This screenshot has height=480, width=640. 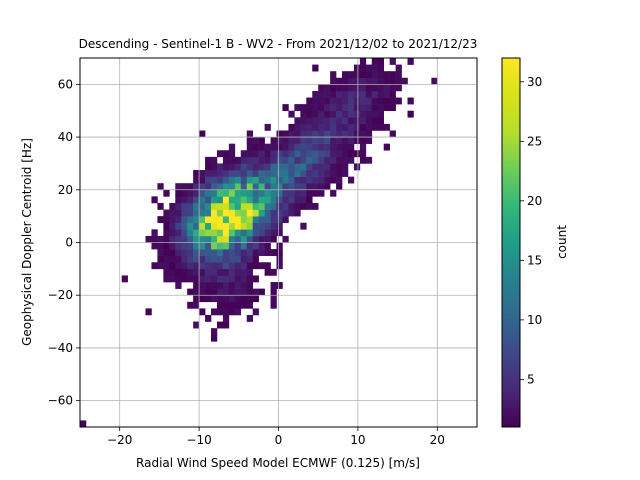 What do you see at coordinates (534, 320) in the screenshot?
I see `colorbar-tick-label: 10` at bounding box center [534, 320].